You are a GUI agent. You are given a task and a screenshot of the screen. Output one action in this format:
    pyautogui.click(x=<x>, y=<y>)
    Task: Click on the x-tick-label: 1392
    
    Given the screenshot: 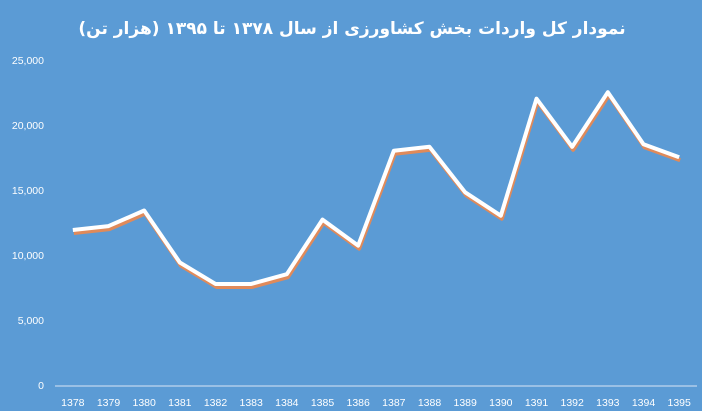 What is the action you would take?
    pyautogui.click(x=572, y=403)
    